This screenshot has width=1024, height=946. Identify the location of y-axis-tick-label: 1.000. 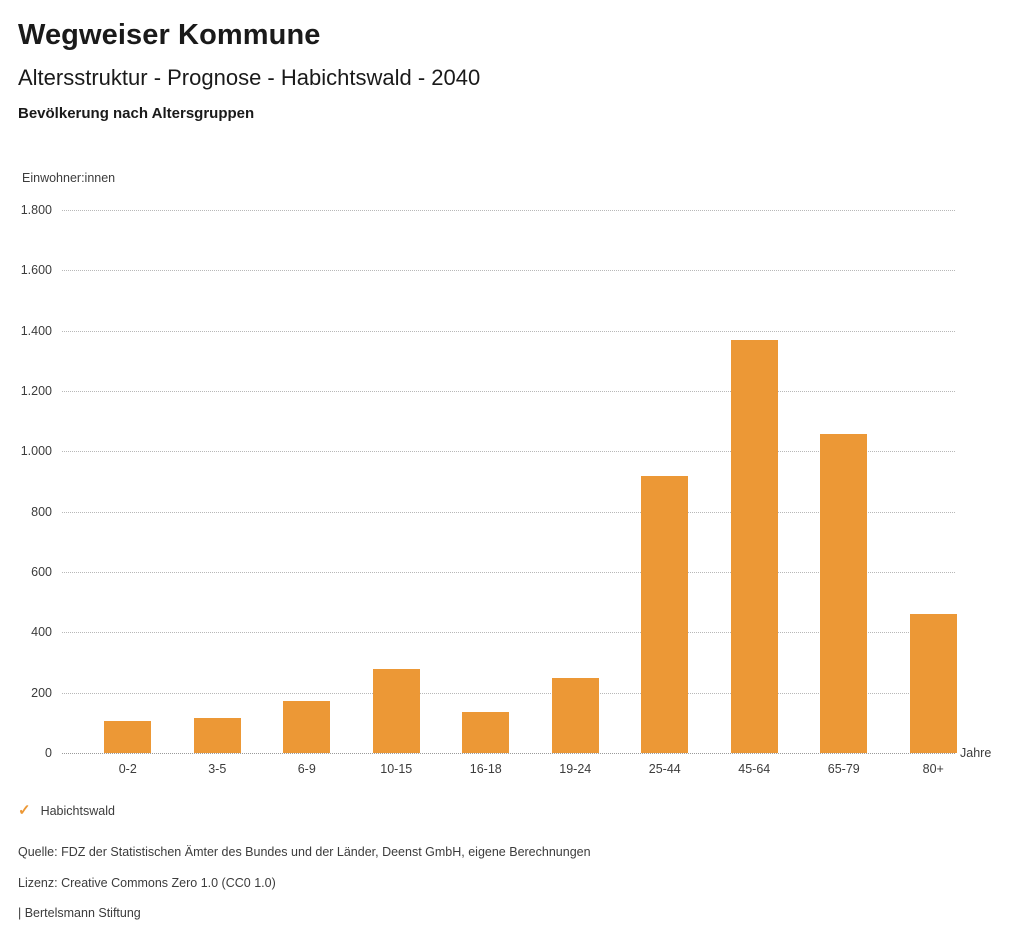
(36, 451).